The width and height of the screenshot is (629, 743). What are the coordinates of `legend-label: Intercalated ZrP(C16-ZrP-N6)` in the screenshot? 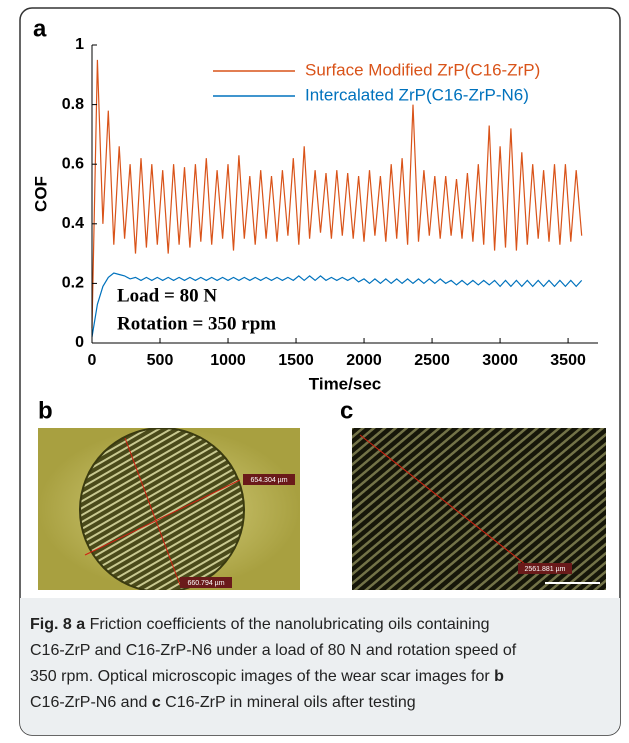 It's located at (417, 94).